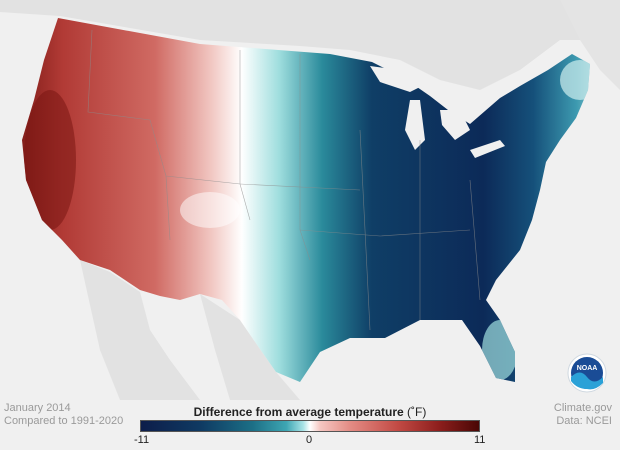 This screenshot has height=450, width=620. What do you see at coordinates (582, 408) in the screenshot?
I see `source-site: Climate.gov` at bounding box center [582, 408].